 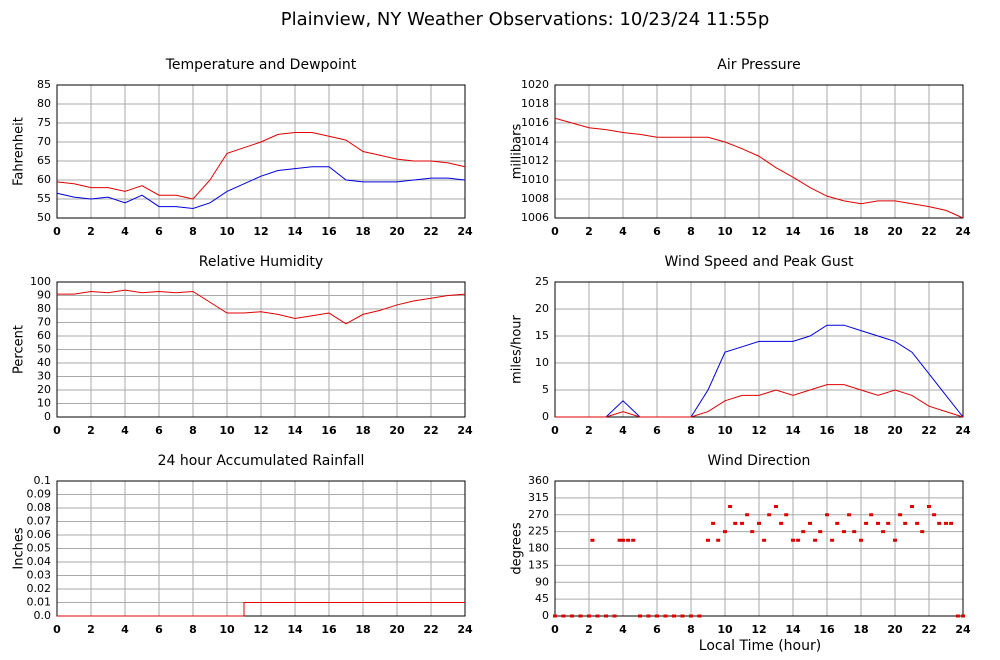 What do you see at coordinates (535, 84) in the screenshot?
I see `y-tick-label: 1020` at bounding box center [535, 84].